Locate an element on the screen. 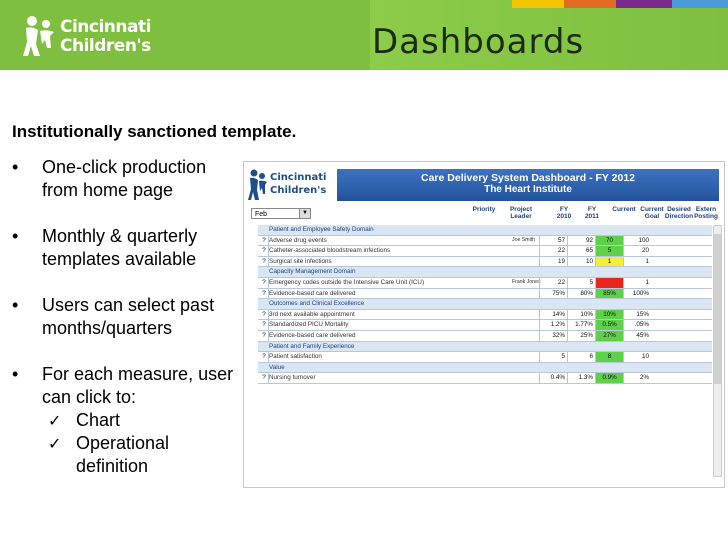 Image resolution: width=728 pixels, height=546 pixels. bullet-item: • Users can select past months/quarters is located at coordinates (127, 317).